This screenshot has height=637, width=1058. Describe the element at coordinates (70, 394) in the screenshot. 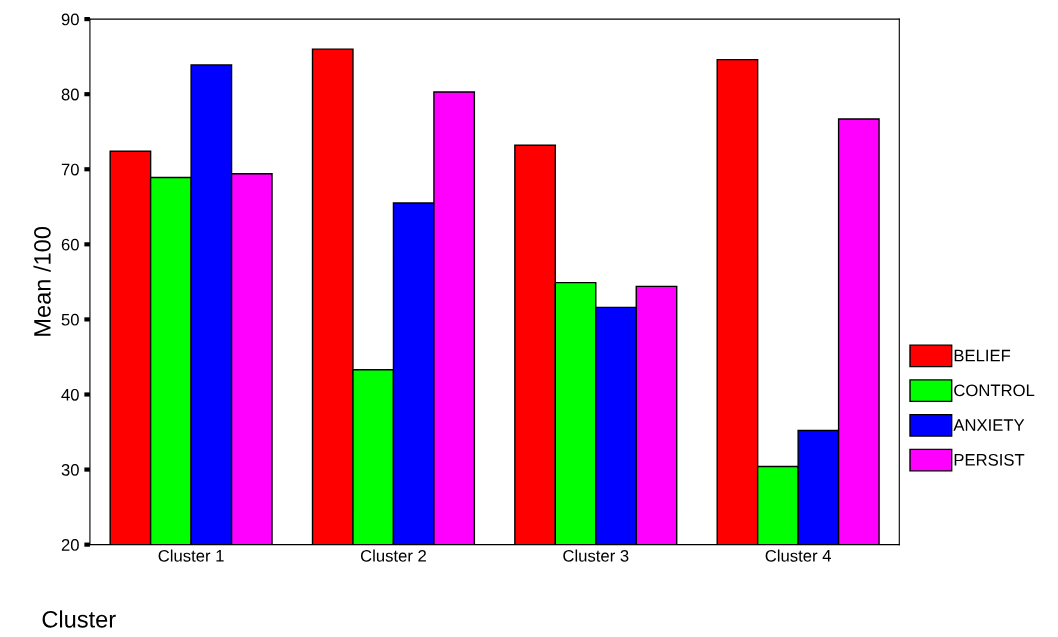

I see `y-tick-label: 40` at that location.